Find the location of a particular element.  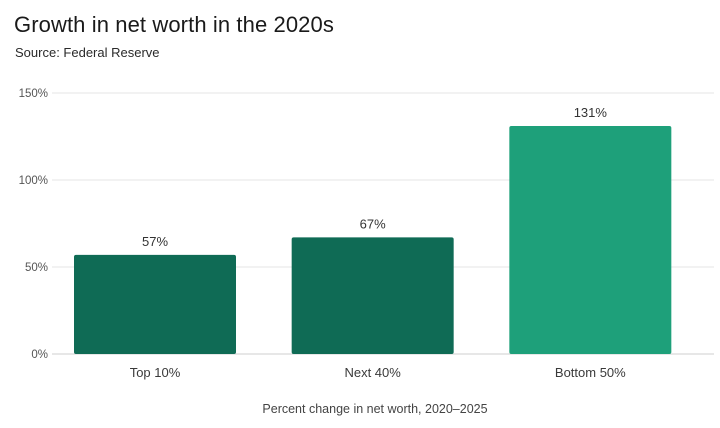

x-axis-title: Percent change in net worth, 2020–2025 is located at coordinates (374, 409).